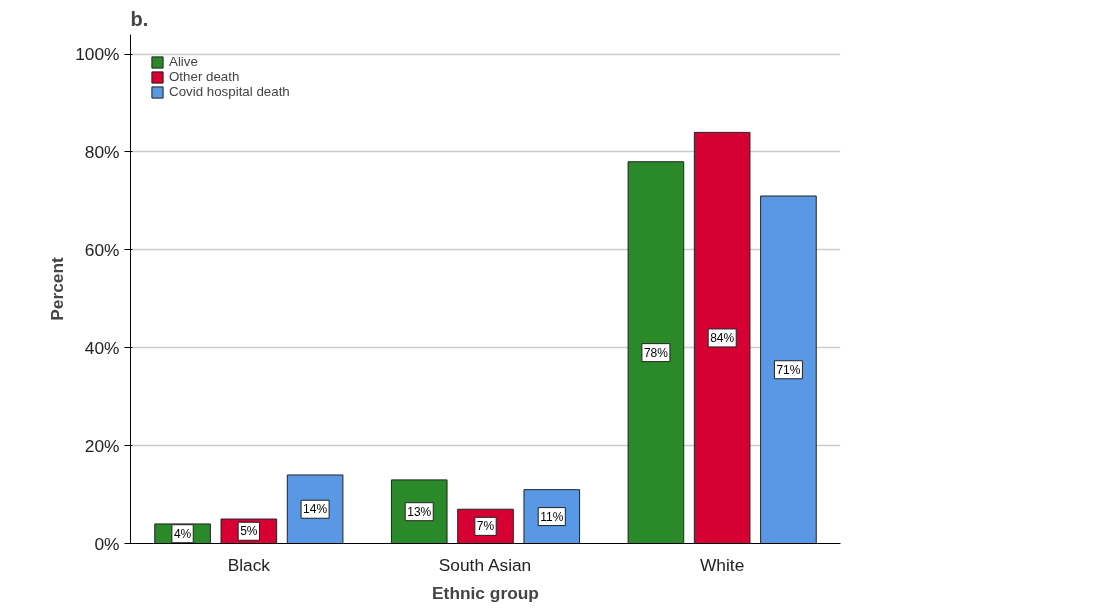 This screenshot has width=1104, height=609. What do you see at coordinates (722, 564) in the screenshot?
I see `x-tick-label: White` at bounding box center [722, 564].